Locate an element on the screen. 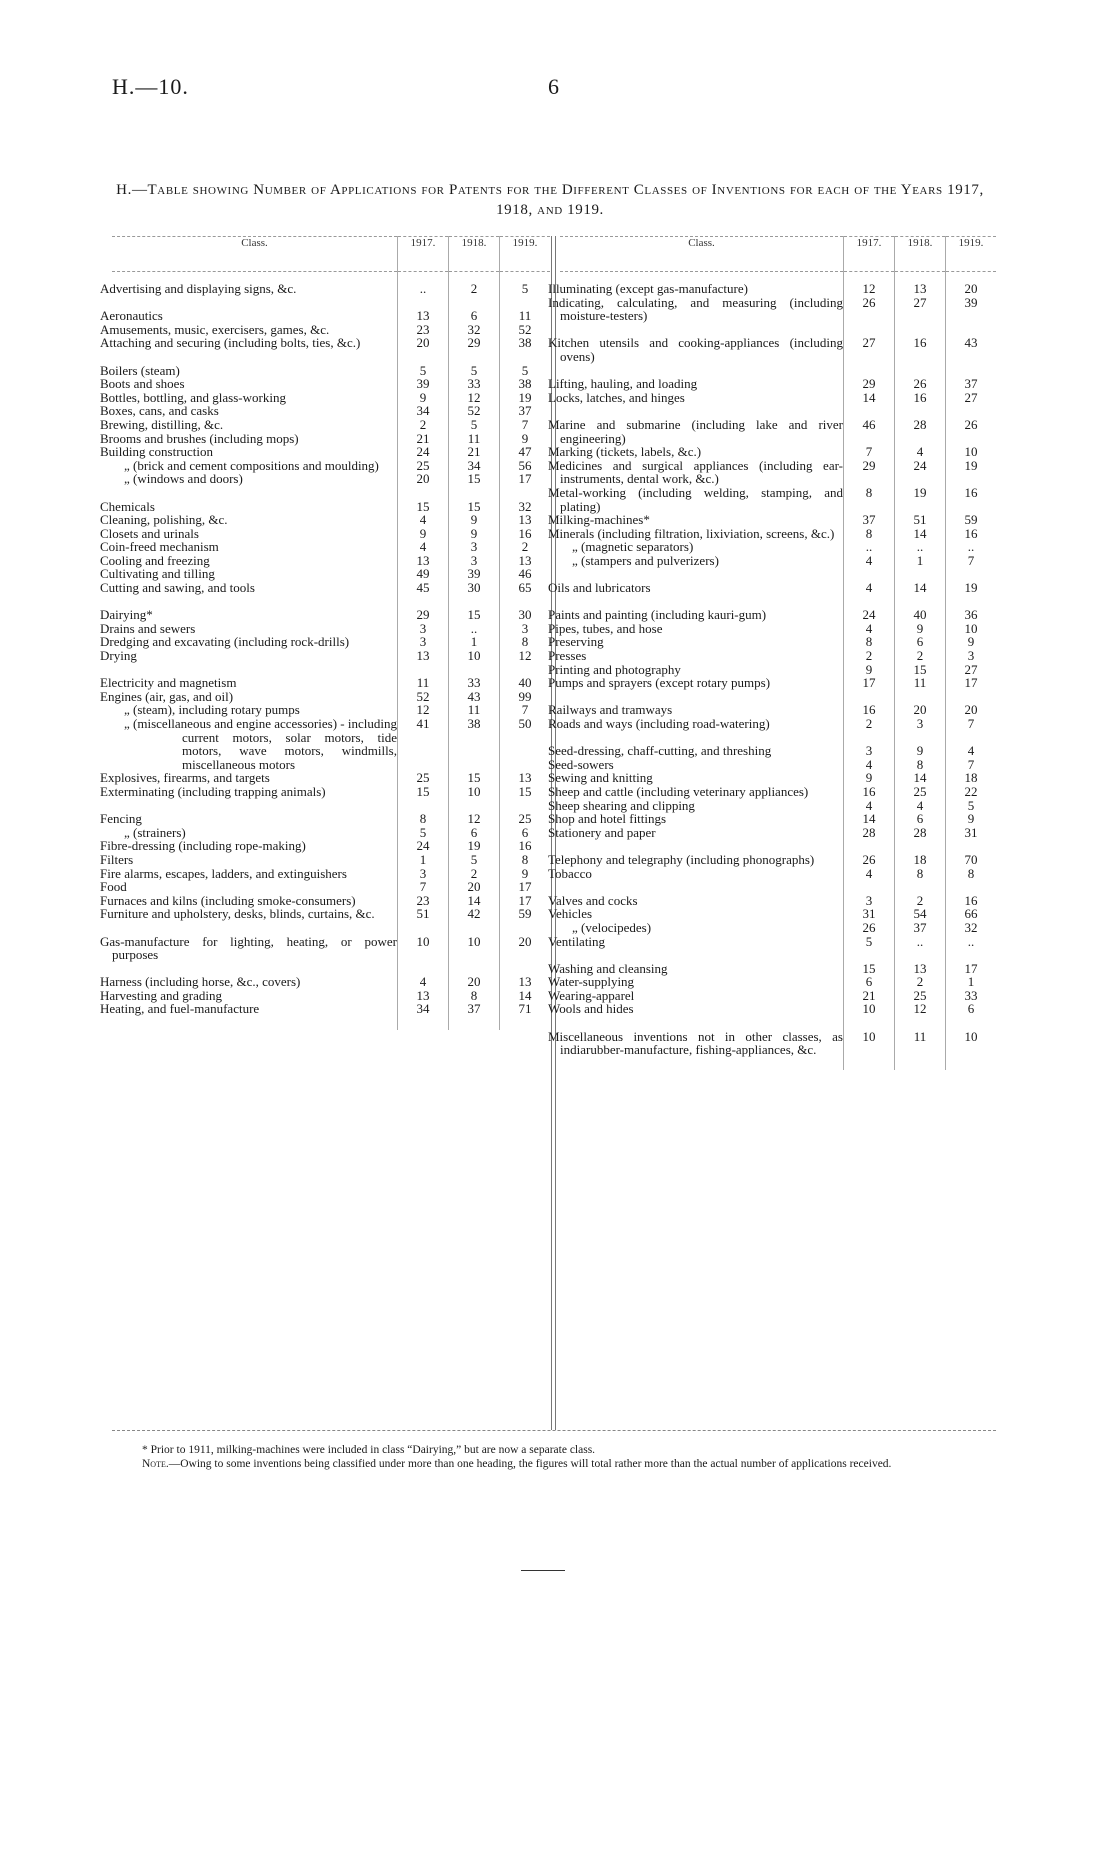  count-cell: 3 is located at coordinates (474, 547).